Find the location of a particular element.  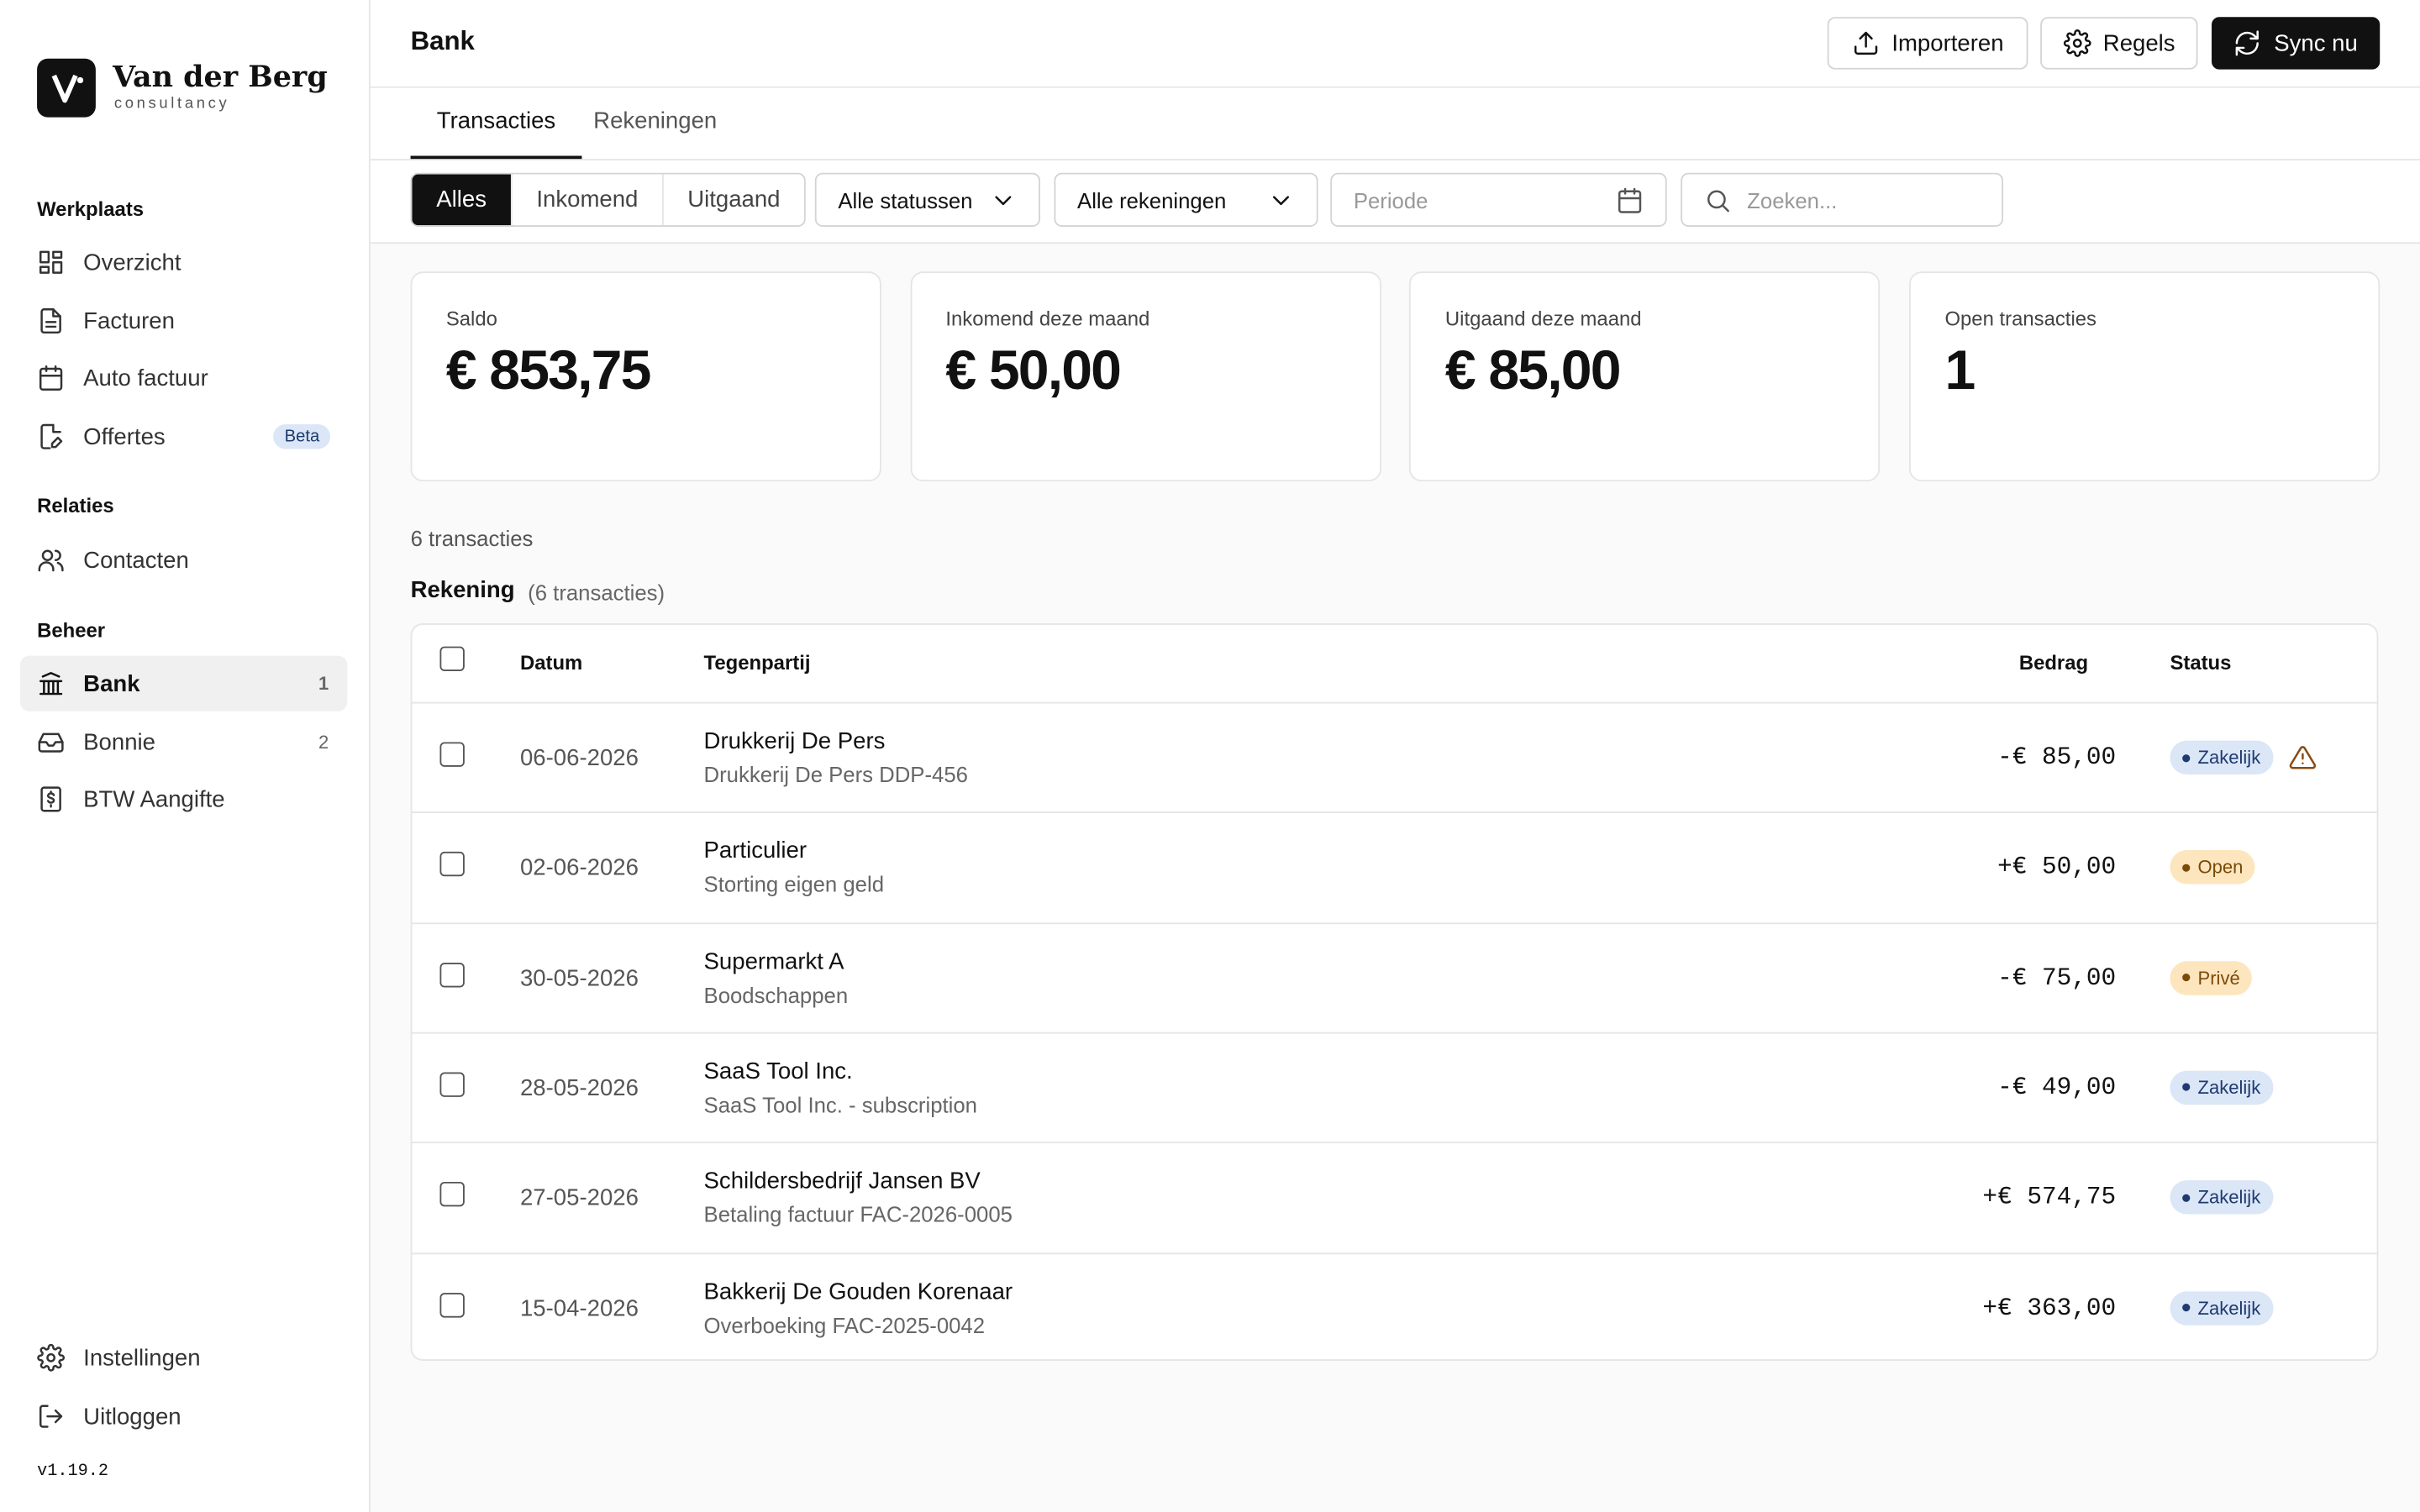

version: v1.19.2 is located at coordinates (73, 1472).